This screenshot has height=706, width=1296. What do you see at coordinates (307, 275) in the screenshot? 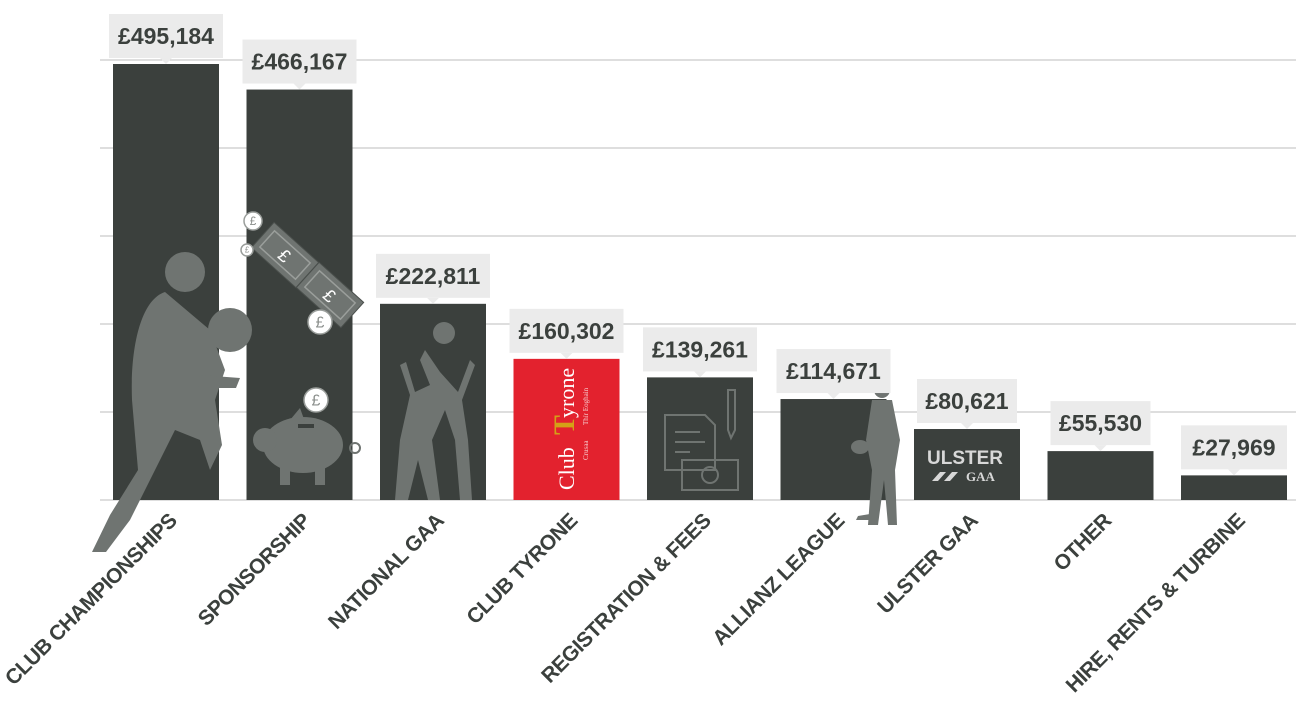
I see `banknotes-icon: ££` at bounding box center [307, 275].